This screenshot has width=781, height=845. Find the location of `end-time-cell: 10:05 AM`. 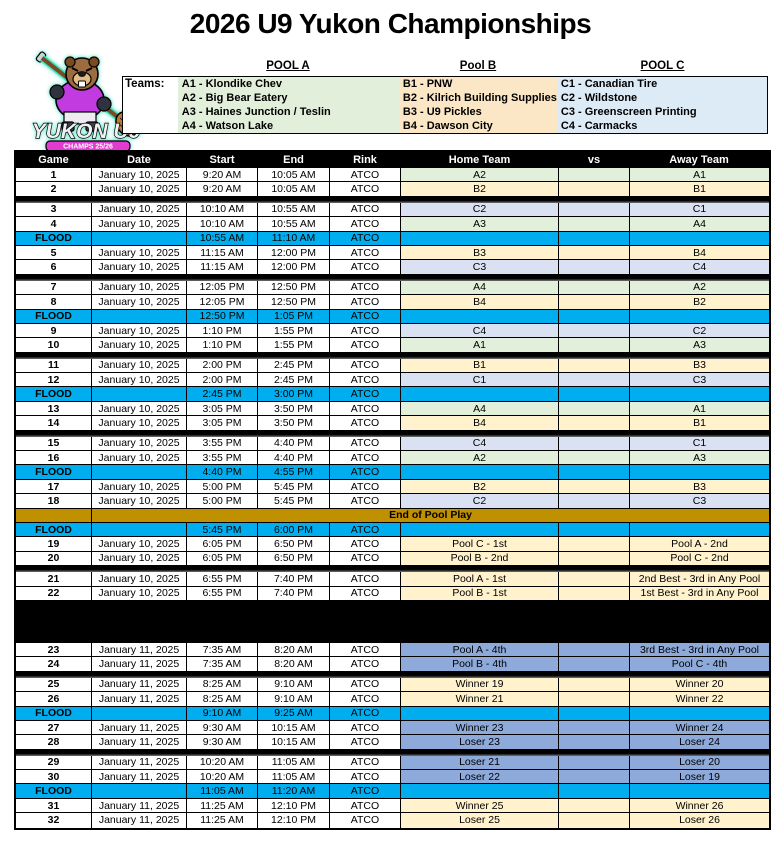

end-time-cell: 10:05 AM is located at coordinates (294, 189).